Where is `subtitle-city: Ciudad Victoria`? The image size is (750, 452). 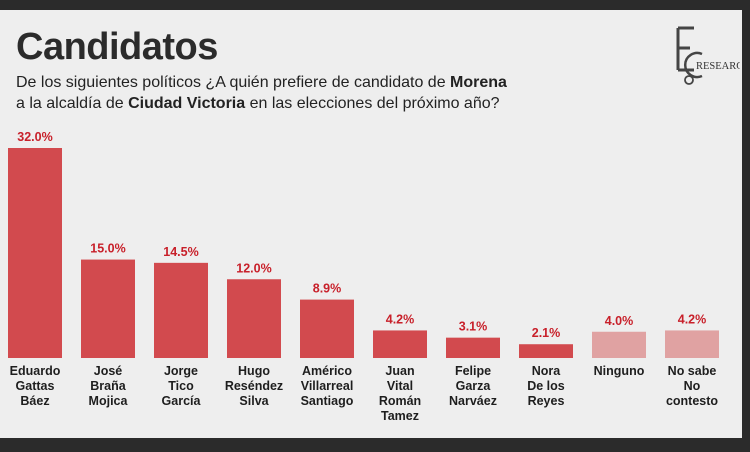 subtitle-city: Ciudad Victoria is located at coordinates (187, 103).